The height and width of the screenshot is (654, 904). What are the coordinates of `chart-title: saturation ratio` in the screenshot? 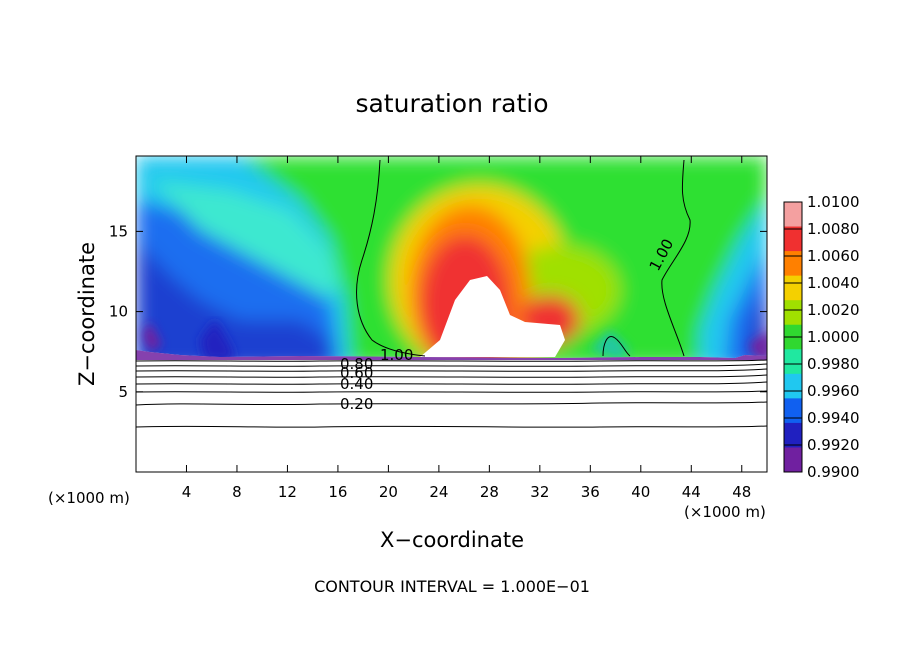 It's located at (451, 103).